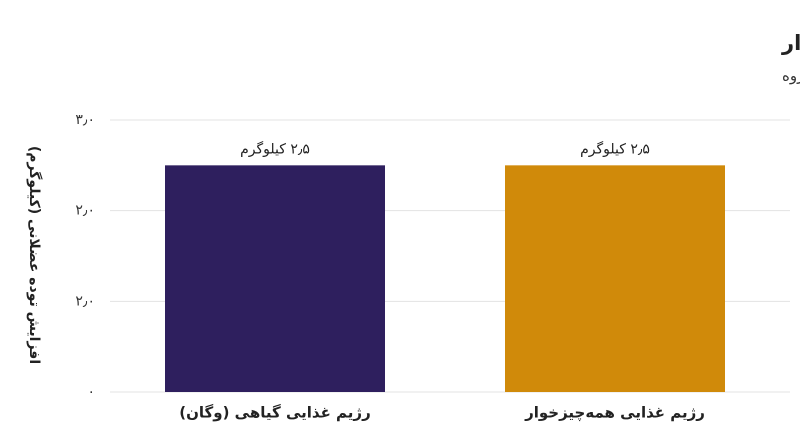  What do you see at coordinates (614, 413) in the screenshot?
I see `x-tick-label: رژیم غذایی همه‌چیزخوار` at bounding box center [614, 413].